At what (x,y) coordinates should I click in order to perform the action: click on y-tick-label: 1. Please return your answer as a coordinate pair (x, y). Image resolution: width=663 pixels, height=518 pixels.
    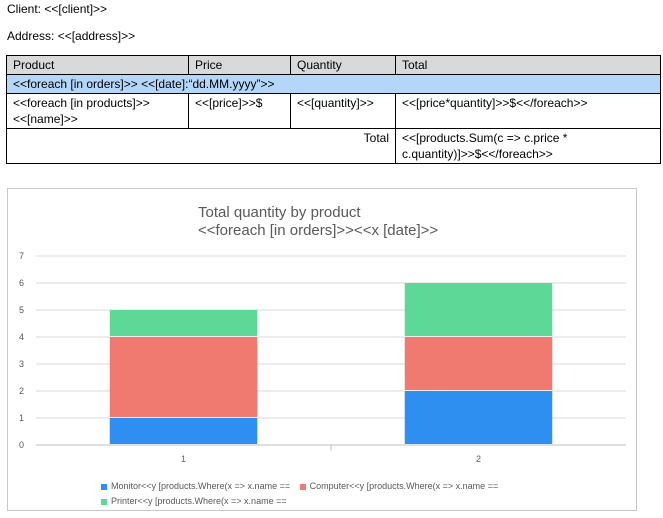
    Looking at the image, I should click on (21, 418).